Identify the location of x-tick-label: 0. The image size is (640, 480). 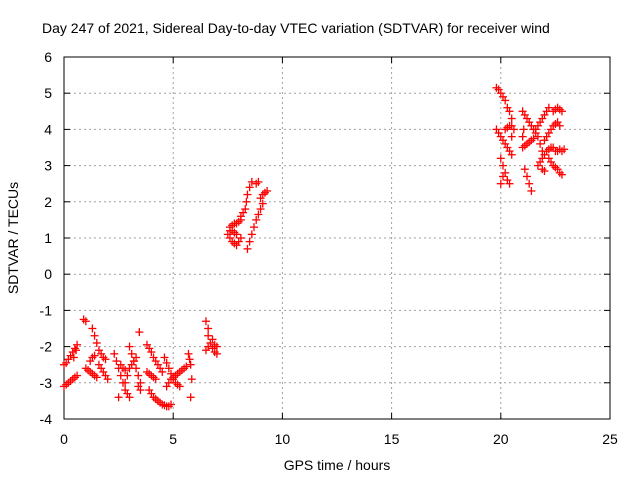
(64, 439).